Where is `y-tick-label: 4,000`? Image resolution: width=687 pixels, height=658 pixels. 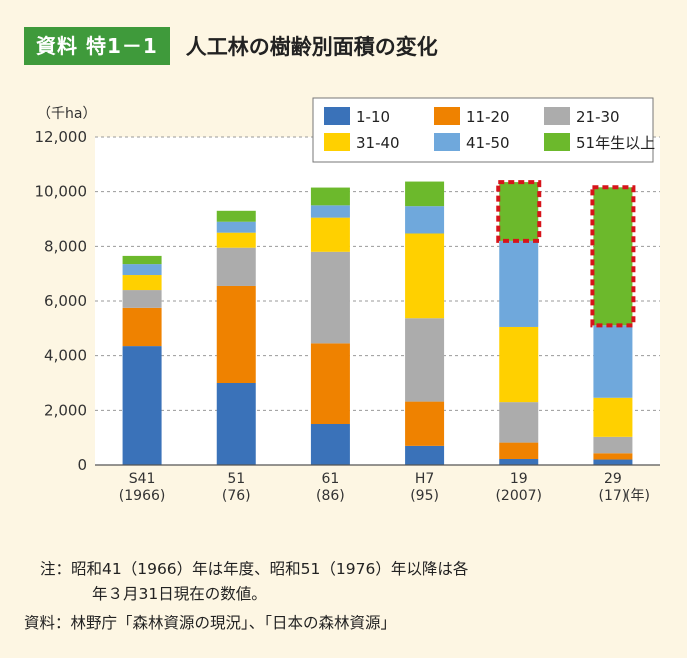 y-tick-label: 4,000 is located at coordinates (65, 356).